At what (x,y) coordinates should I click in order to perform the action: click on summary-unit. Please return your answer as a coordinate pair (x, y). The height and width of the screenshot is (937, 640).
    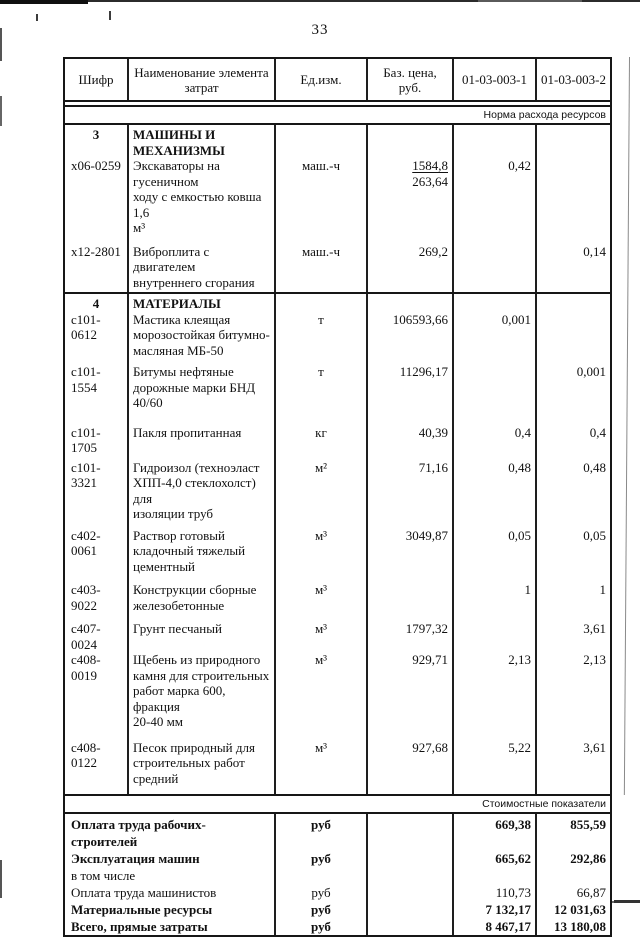
    Looking at the image, I should click on (320, 875).